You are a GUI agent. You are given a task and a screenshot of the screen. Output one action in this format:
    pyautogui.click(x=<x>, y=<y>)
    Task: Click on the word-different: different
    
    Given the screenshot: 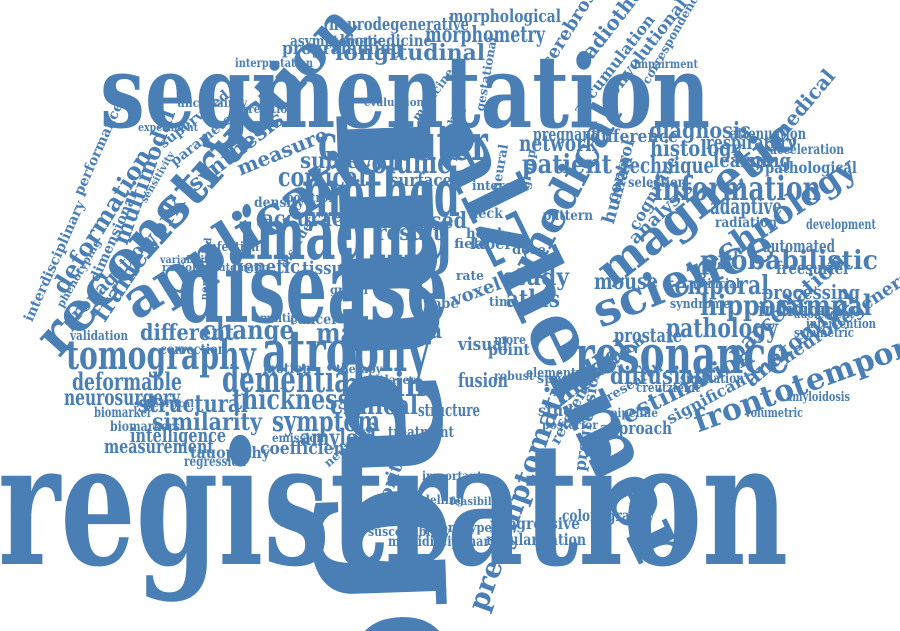 What is the action you would take?
    pyautogui.click(x=187, y=333)
    